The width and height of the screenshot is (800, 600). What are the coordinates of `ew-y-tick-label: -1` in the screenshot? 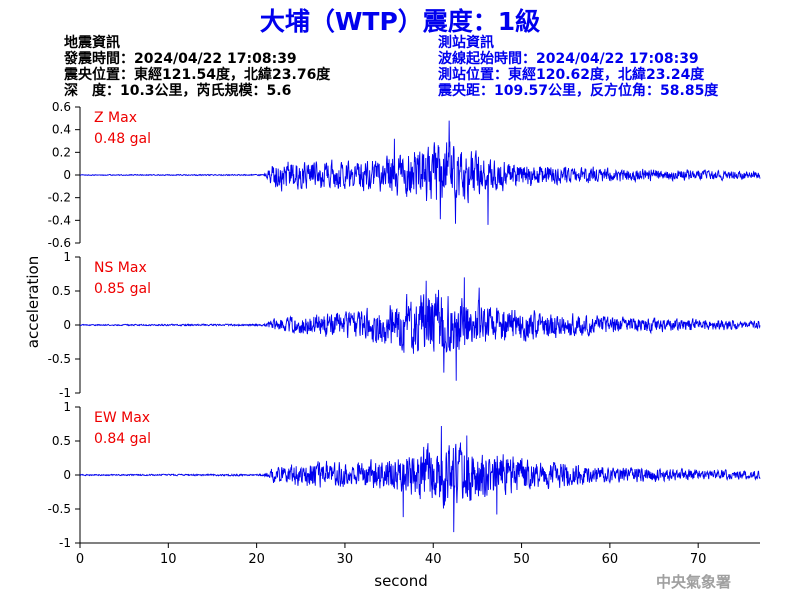 It's located at (65, 543).